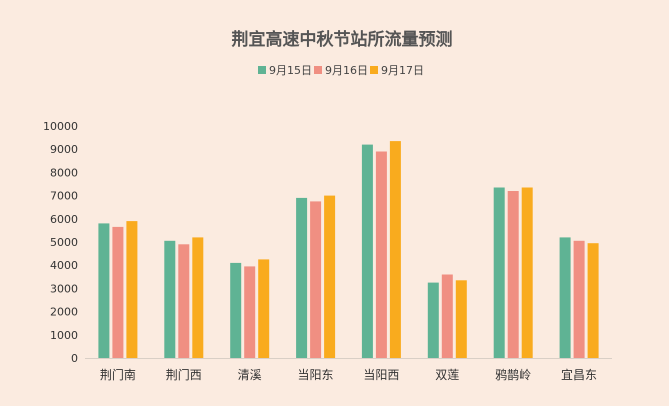  I want to click on legend: 9月15日 9月16日 9月17日, so click(341, 70).